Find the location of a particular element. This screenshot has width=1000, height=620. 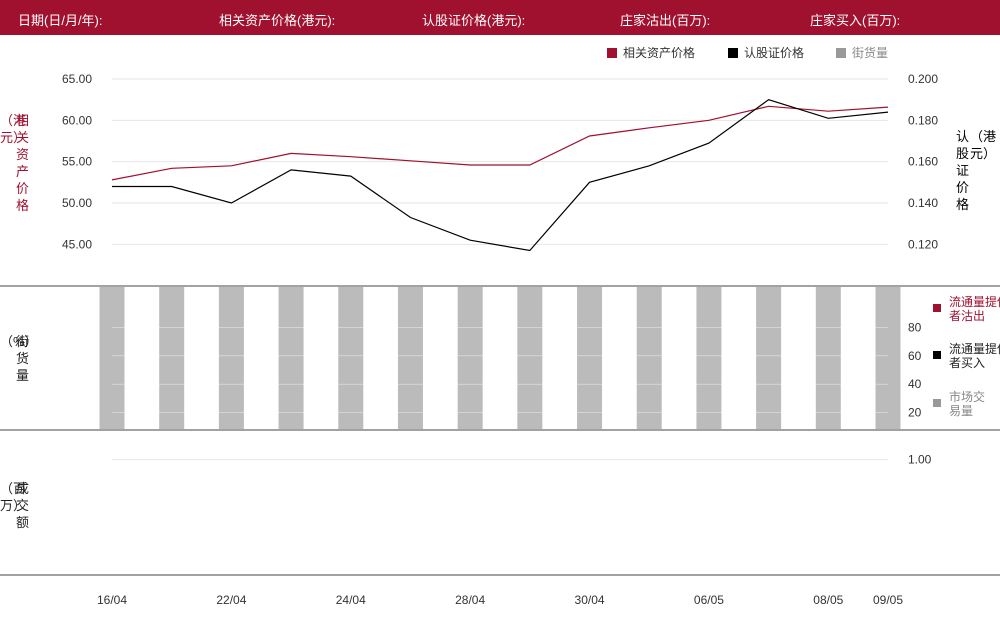

mm-sell-label: 庄家沽出(百万): is located at coordinates (665, 20).